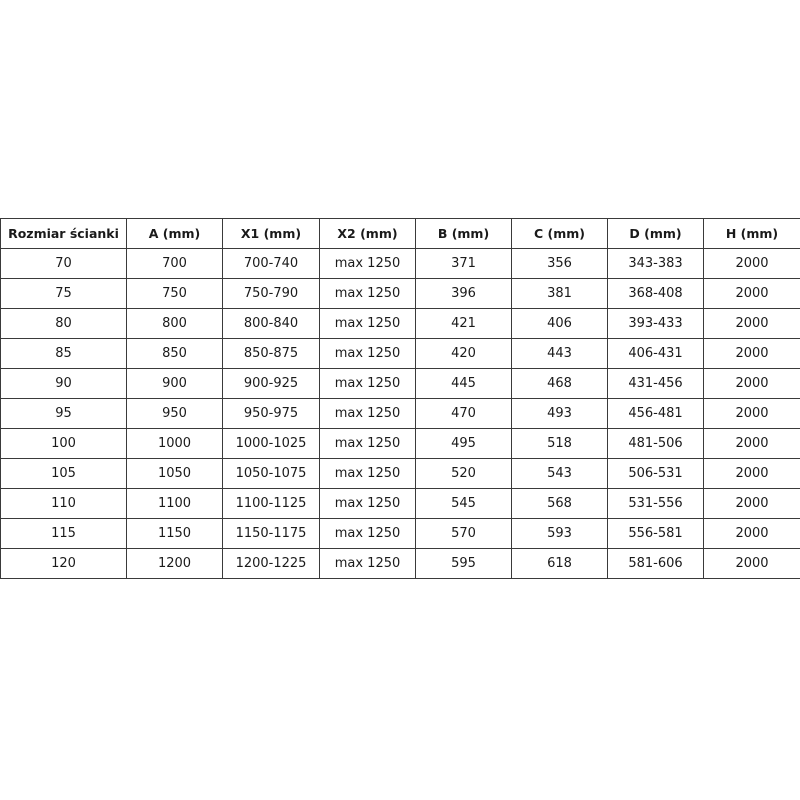  Describe the element at coordinates (463, 473) in the screenshot. I see `table-cell: 520` at that location.